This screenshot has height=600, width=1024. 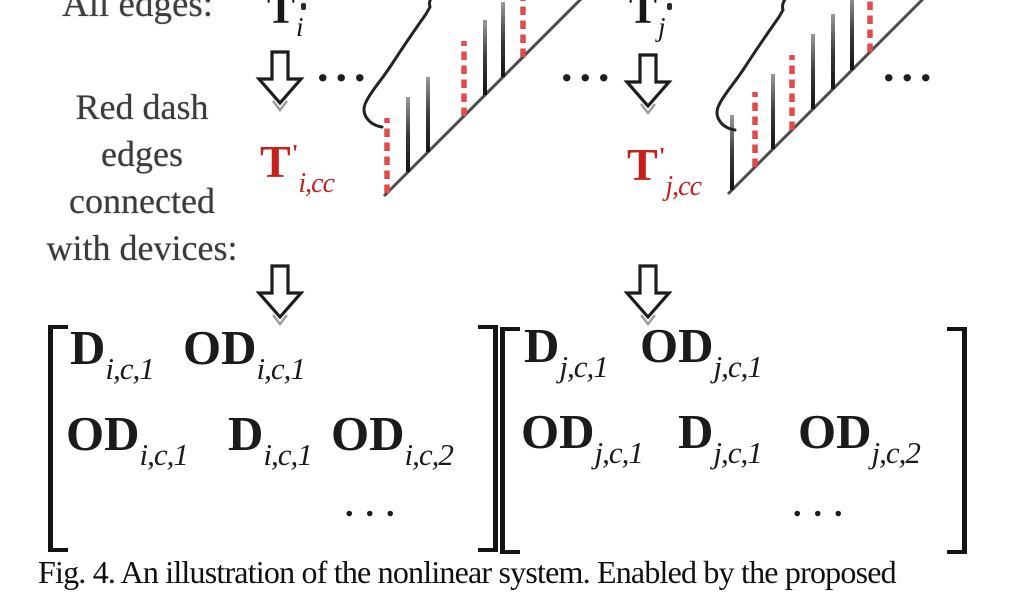 What do you see at coordinates (275, 161) in the screenshot?
I see `t-i-cc-base: T` at bounding box center [275, 161].